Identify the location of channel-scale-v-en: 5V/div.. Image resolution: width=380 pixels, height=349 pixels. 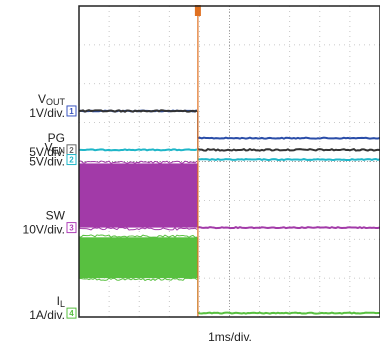
(47, 162).